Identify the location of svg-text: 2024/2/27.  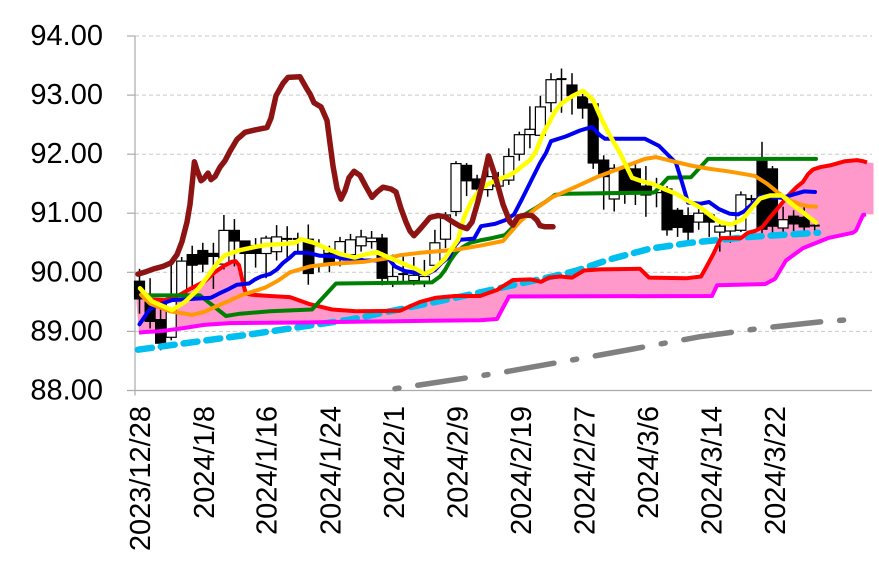
(586, 470).